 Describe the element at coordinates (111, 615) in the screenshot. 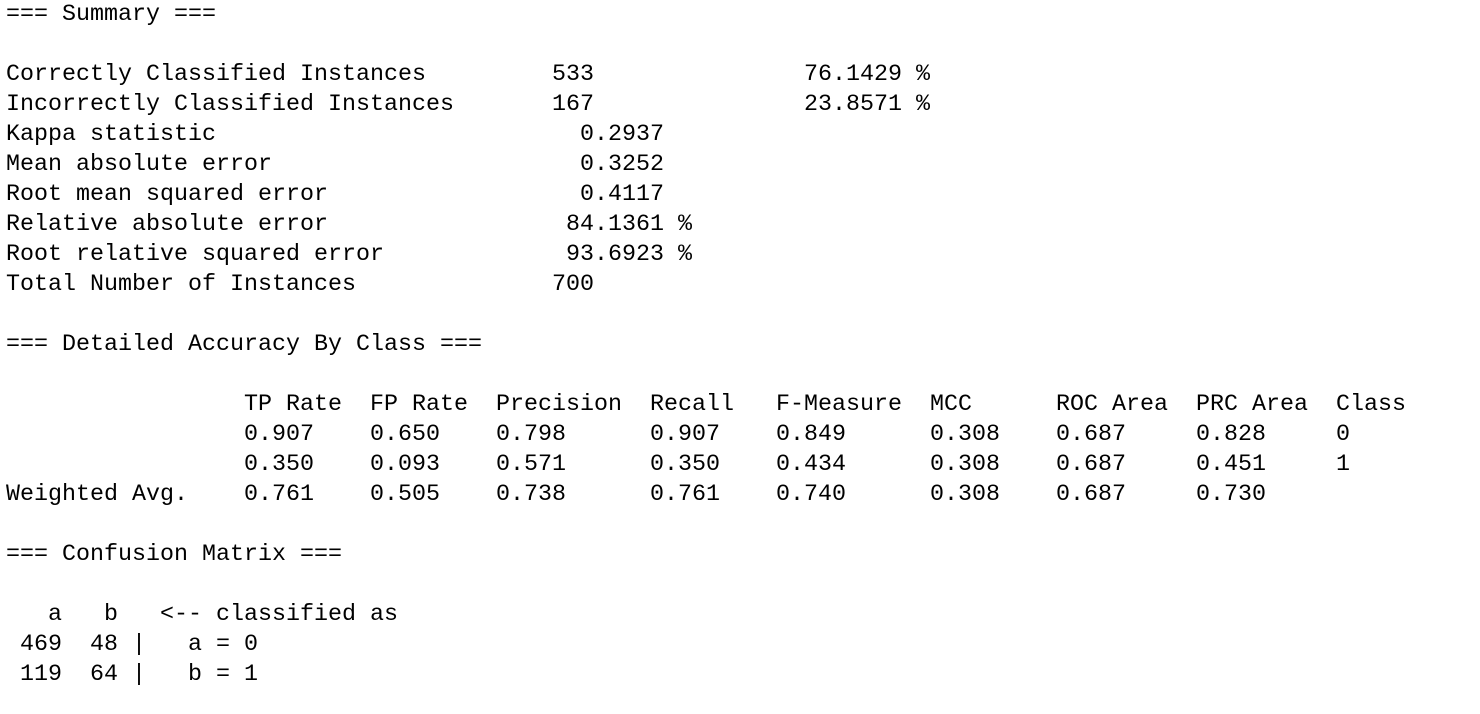

I see `matrix-header: b` at that location.